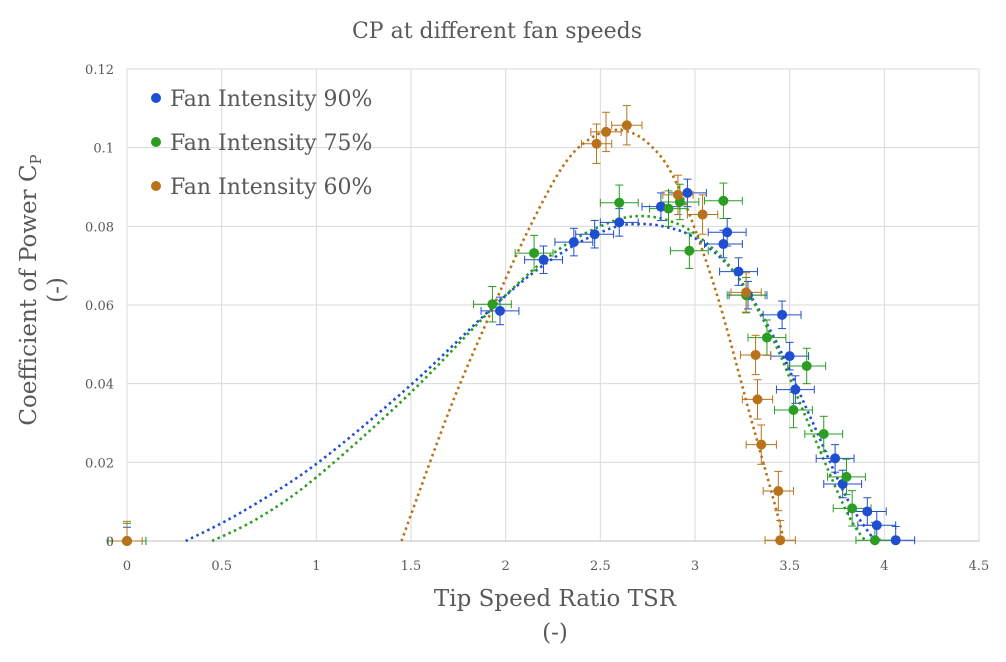 The width and height of the screenshot is (1006, 662). Describe the element at coordinates (411, 566) in the screenshot. I see `x-tick-label: 1.5` at that location.